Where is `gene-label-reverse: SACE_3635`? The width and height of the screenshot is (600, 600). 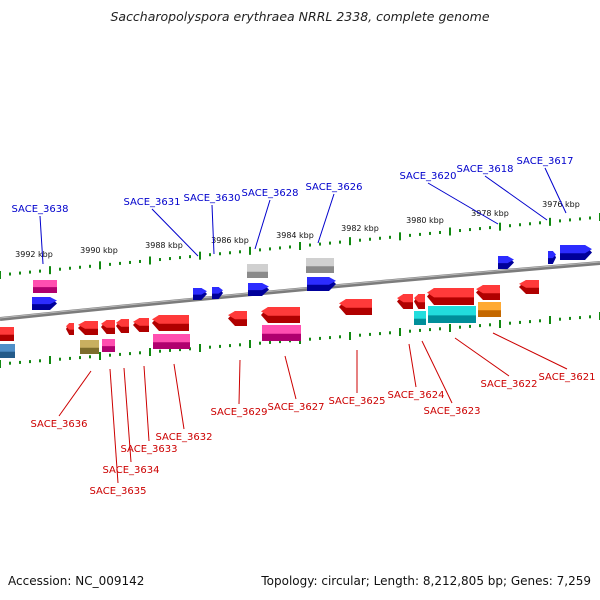
gene-label-reverse: SACE_3635 is located at coordinates (118, 491).